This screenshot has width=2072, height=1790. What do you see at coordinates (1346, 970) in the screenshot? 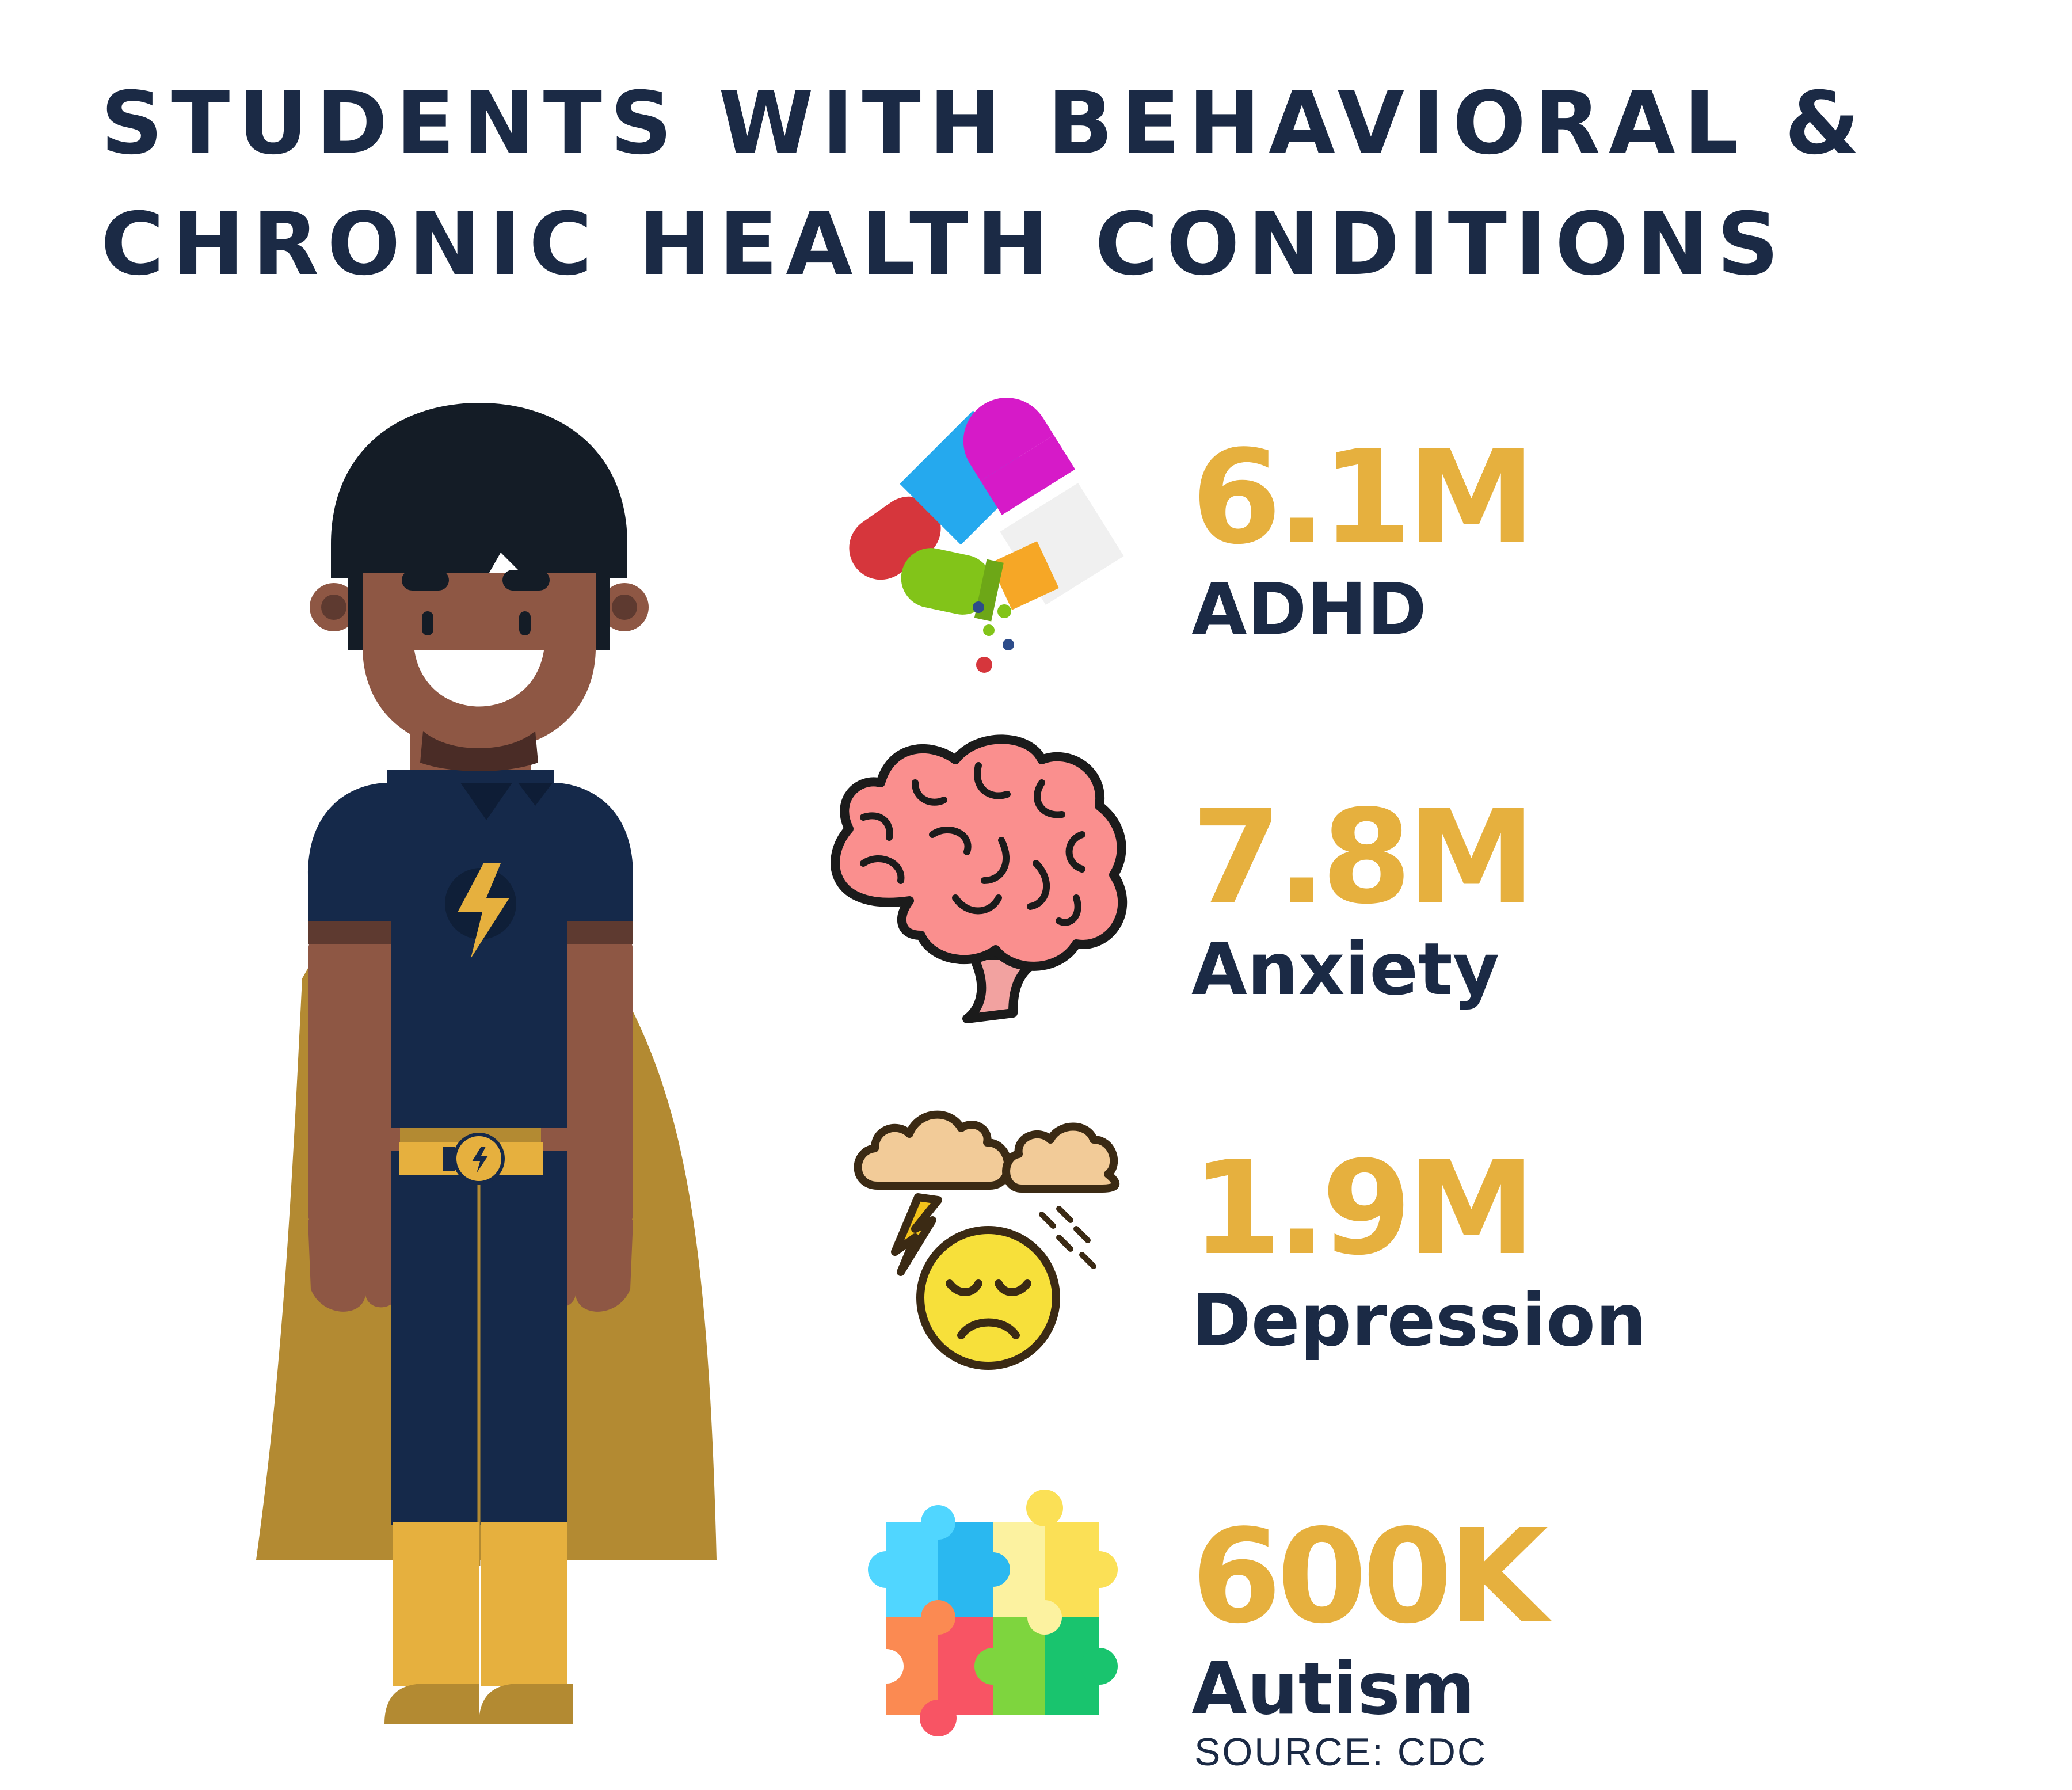
I see `stat-label: Anxiety` at bounding box center [1346, 970].